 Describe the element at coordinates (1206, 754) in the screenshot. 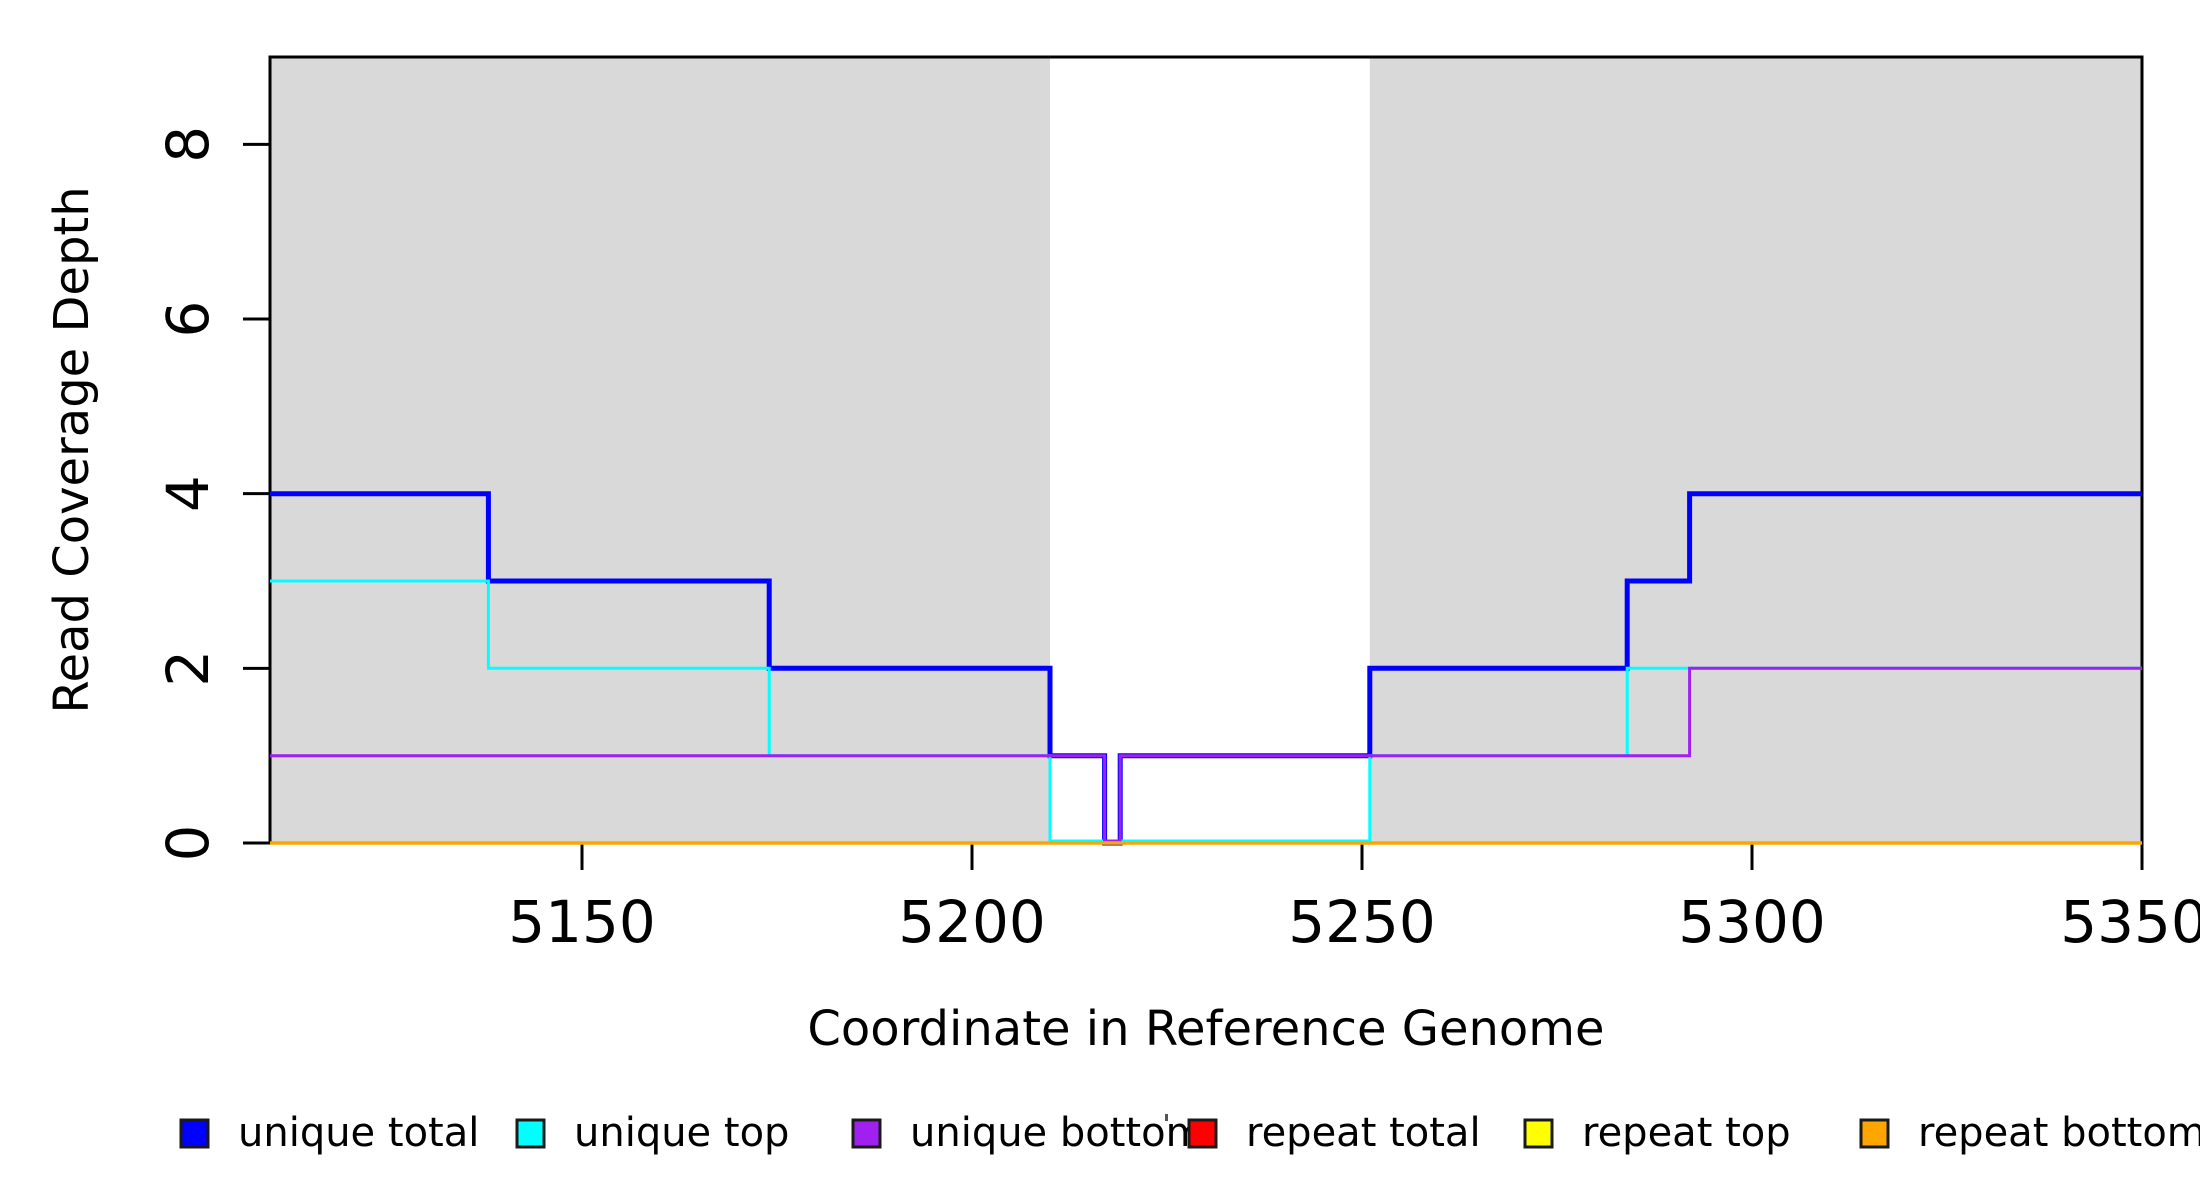

I see `series-unique-bottom` at that location.